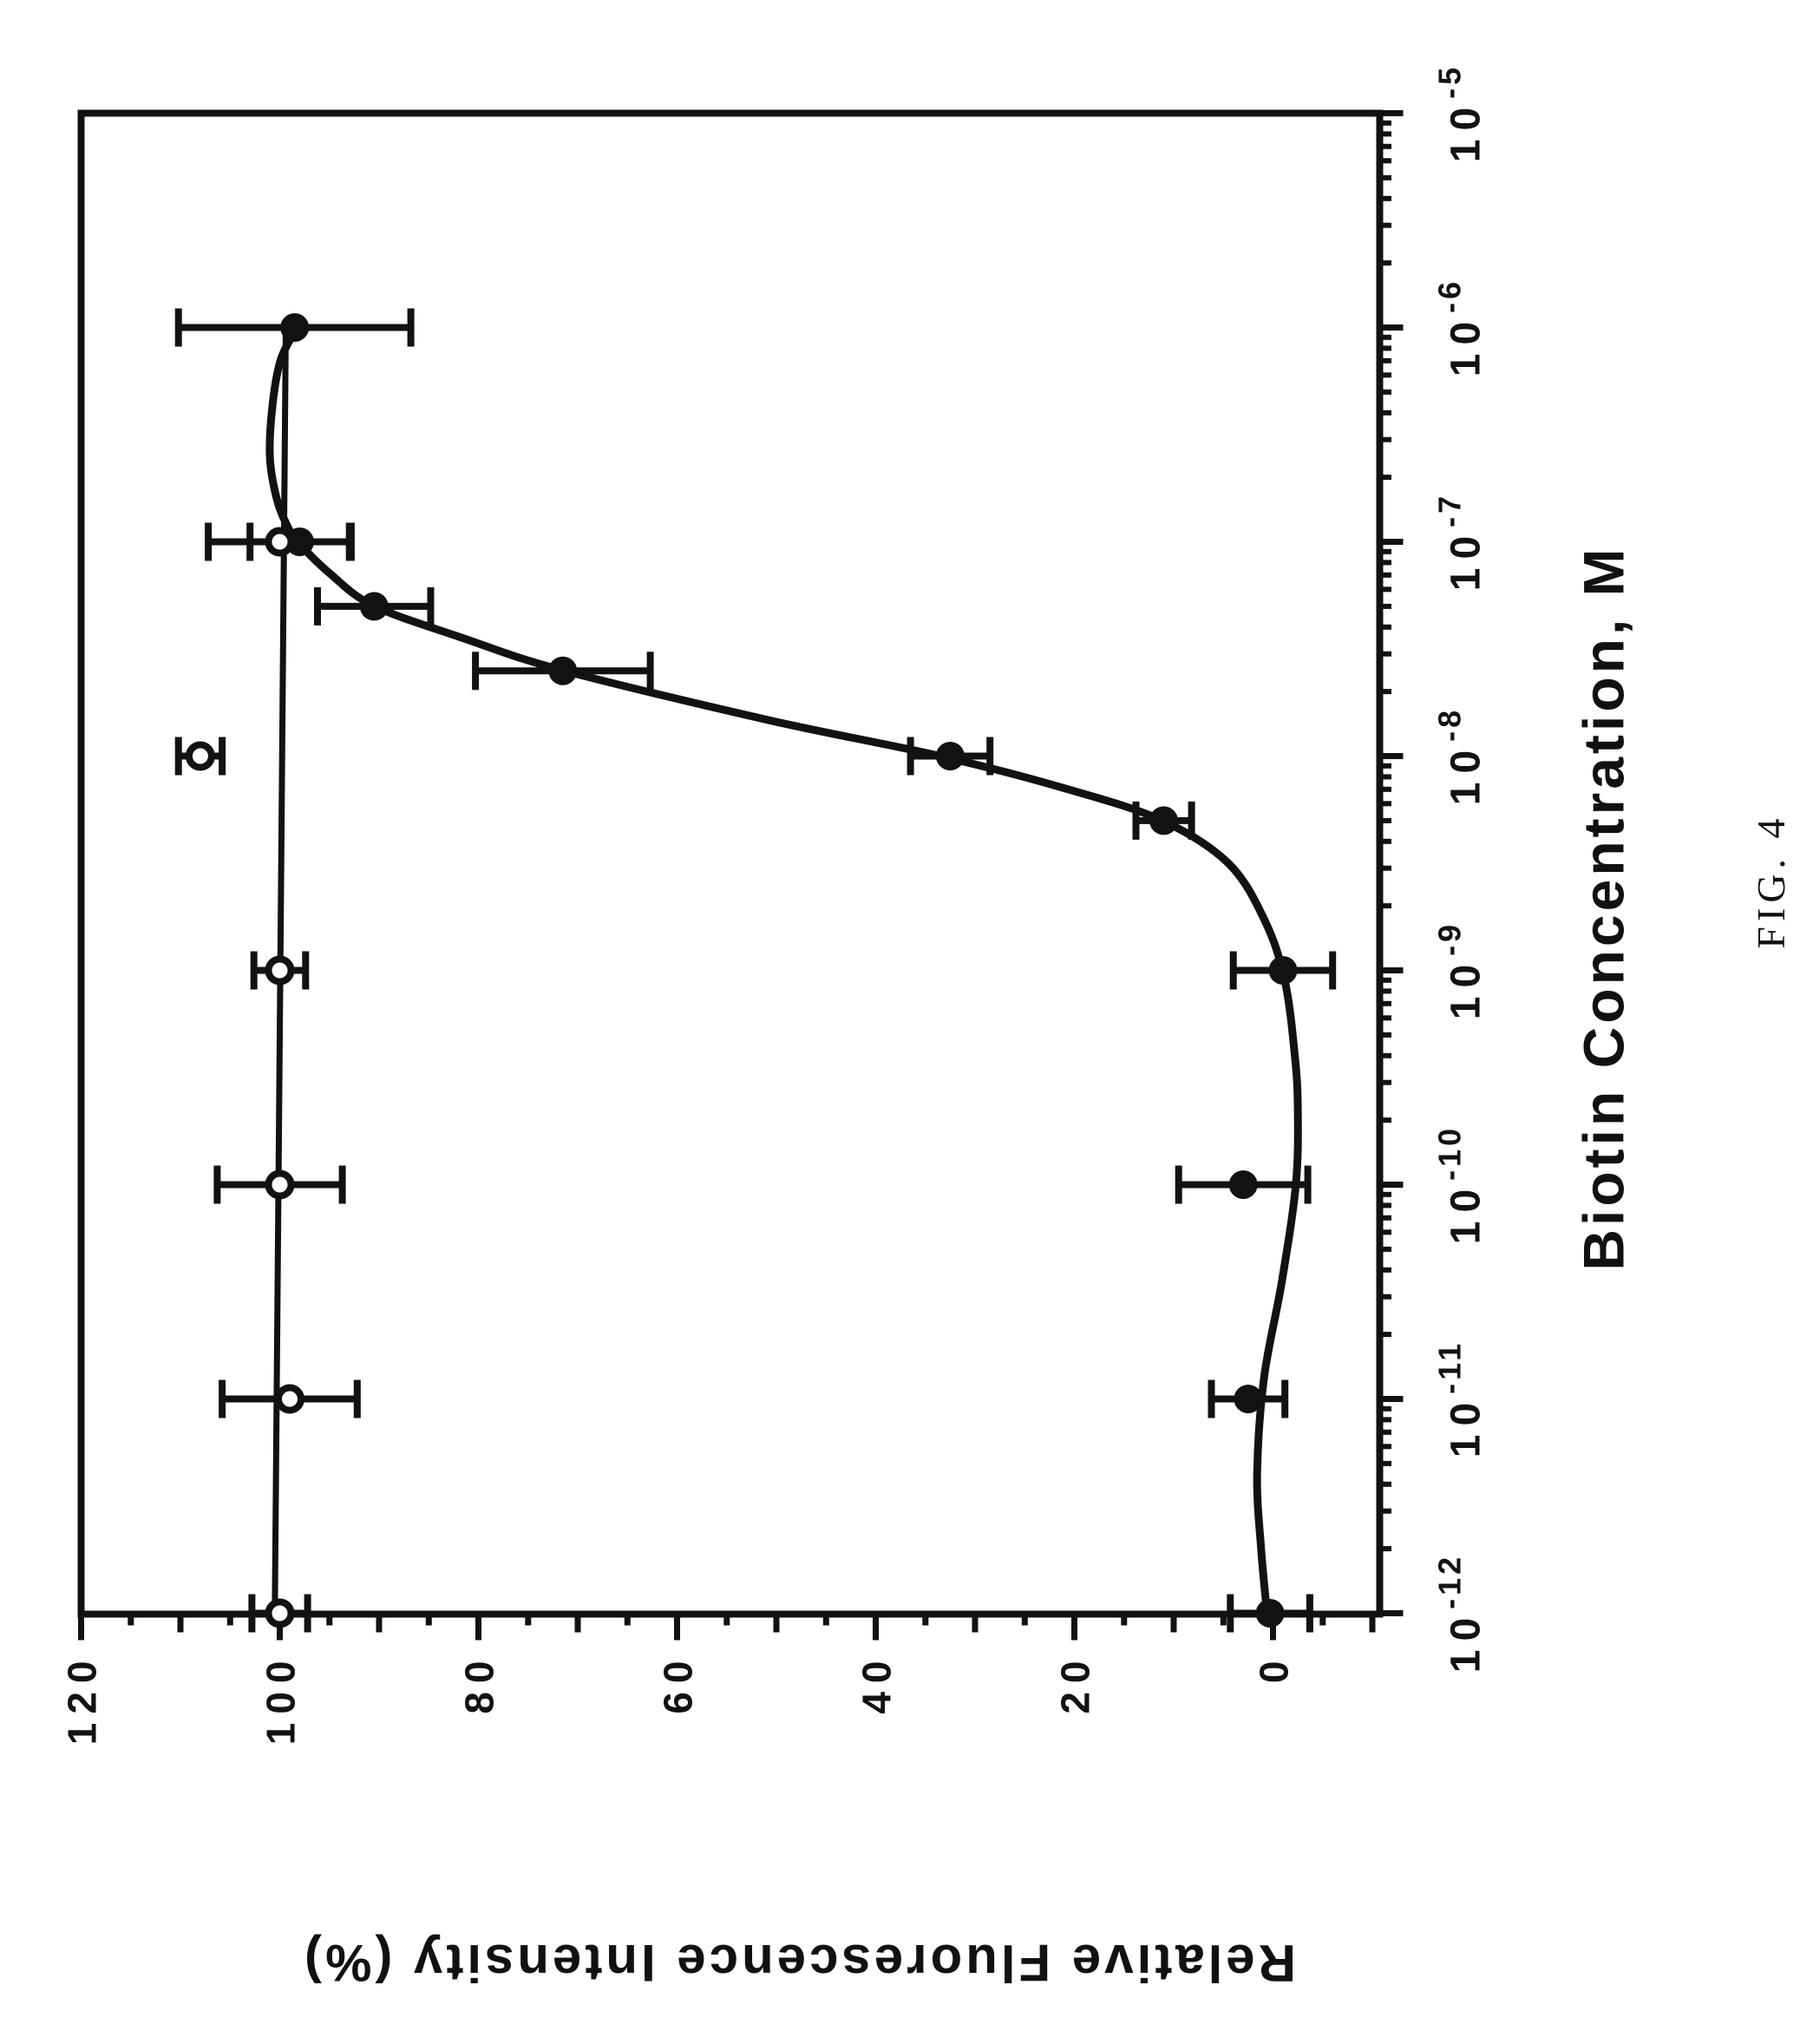  I want to click on y-tick-label: 40, so click(876, 1682).